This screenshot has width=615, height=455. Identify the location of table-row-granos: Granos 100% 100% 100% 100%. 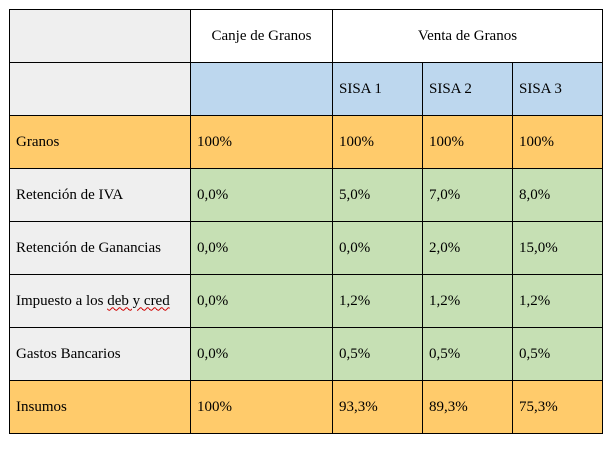
(306, 142).